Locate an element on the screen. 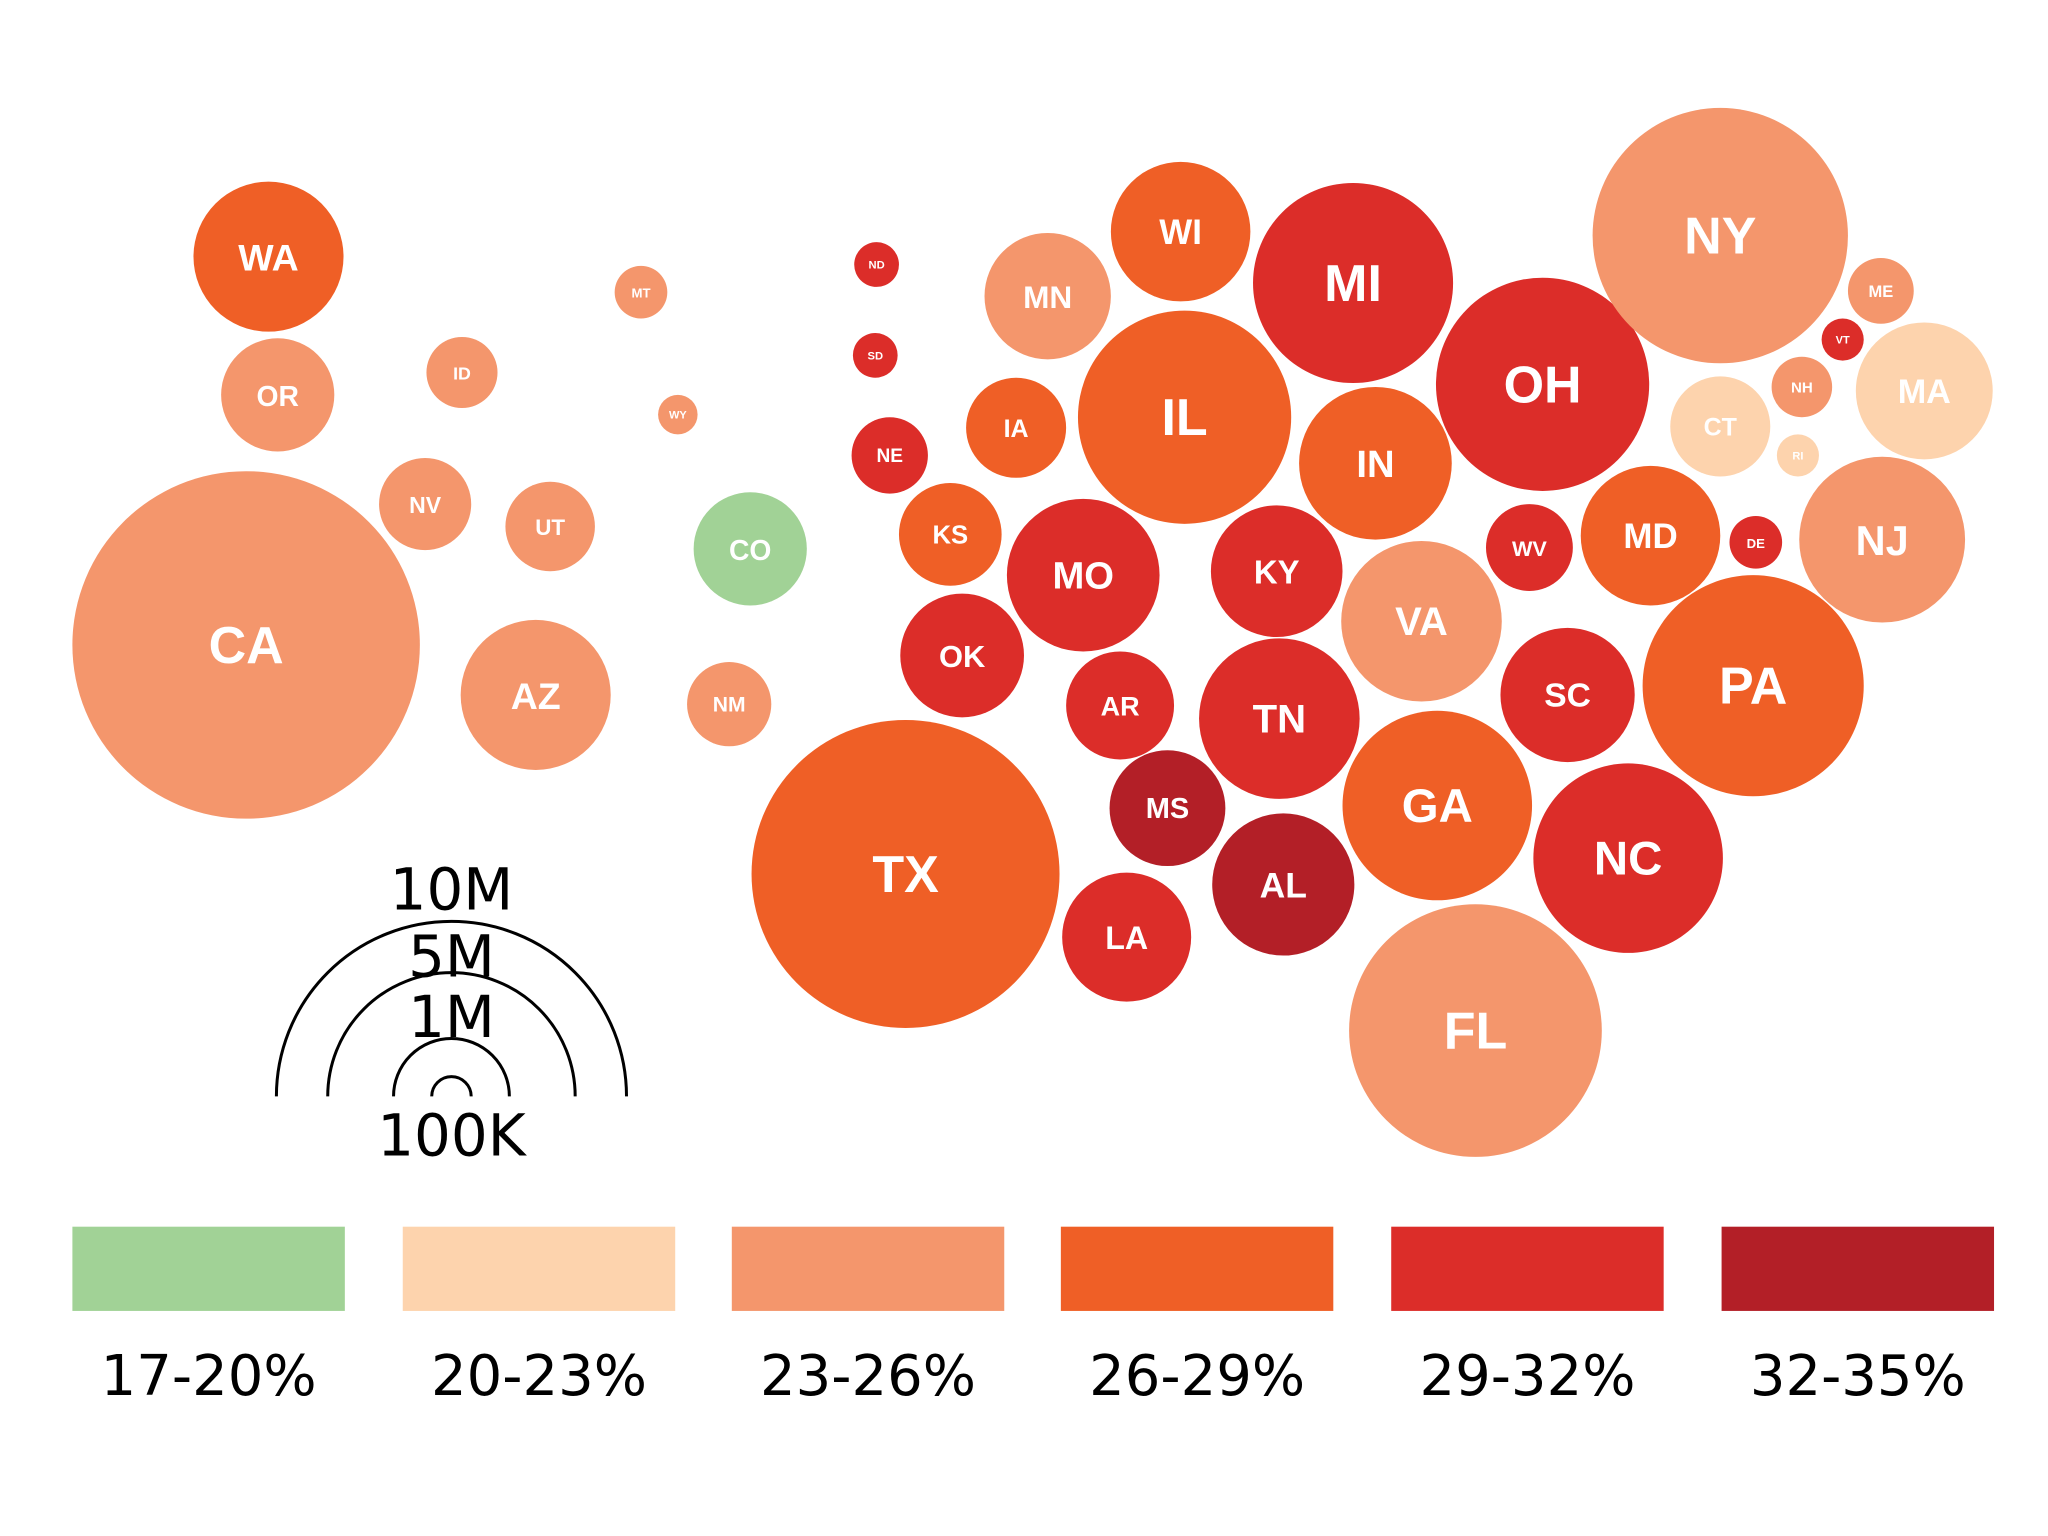 The image size is (2048, 1536). state-bubble-ky is located at coordinates (1276, 571).